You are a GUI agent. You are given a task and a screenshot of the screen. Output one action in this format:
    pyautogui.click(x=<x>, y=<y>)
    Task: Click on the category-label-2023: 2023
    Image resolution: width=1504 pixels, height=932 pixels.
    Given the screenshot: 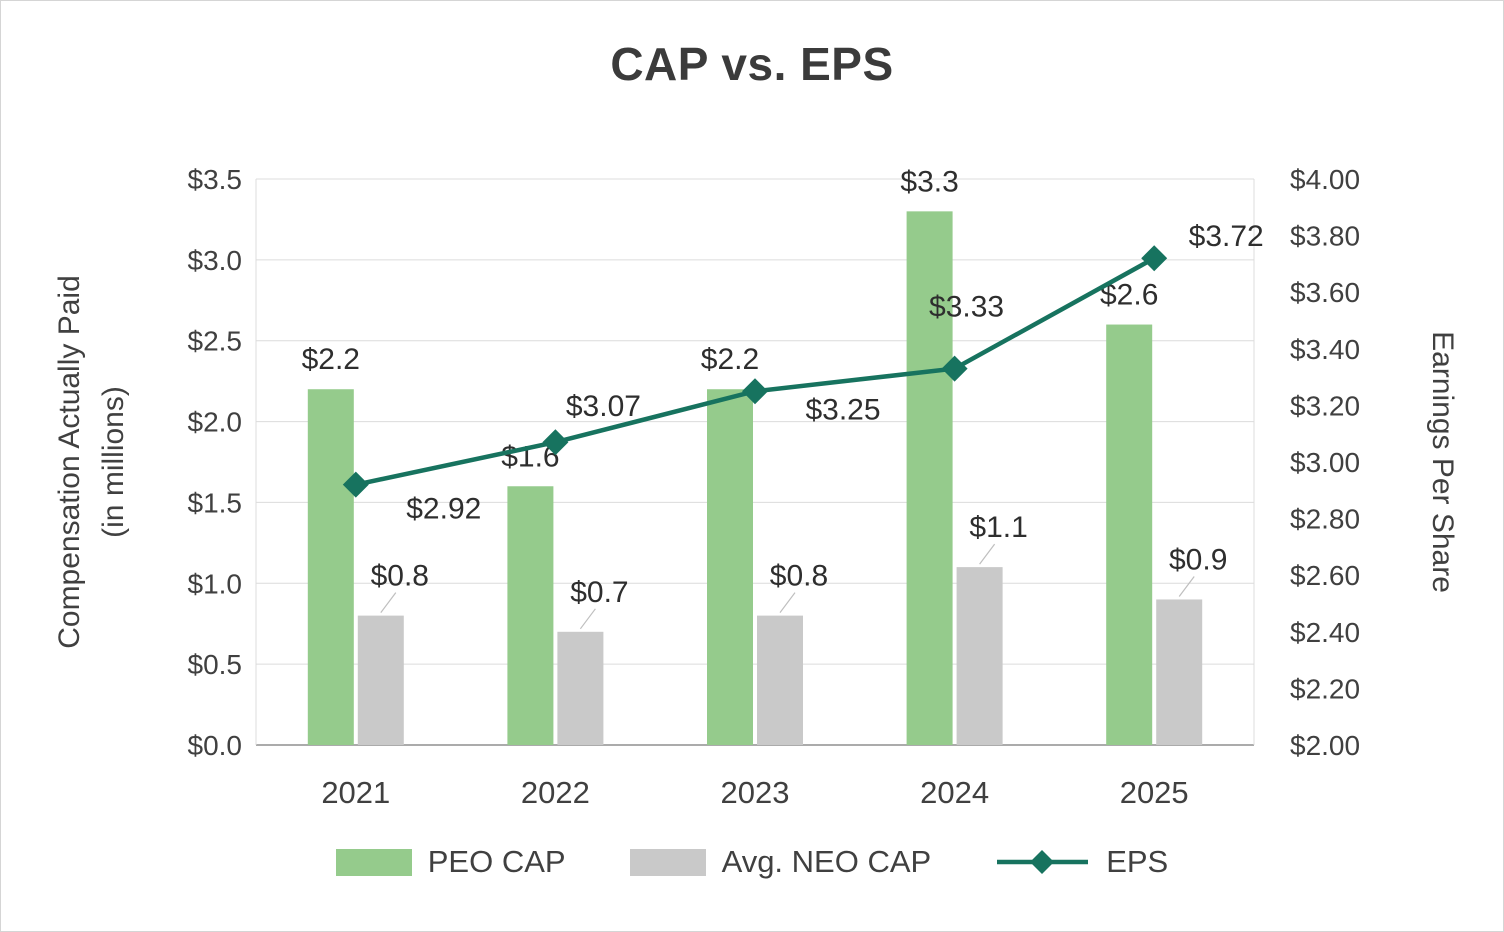 What is the action you would take?
    pyautogui.click(x=755, y=792)
    